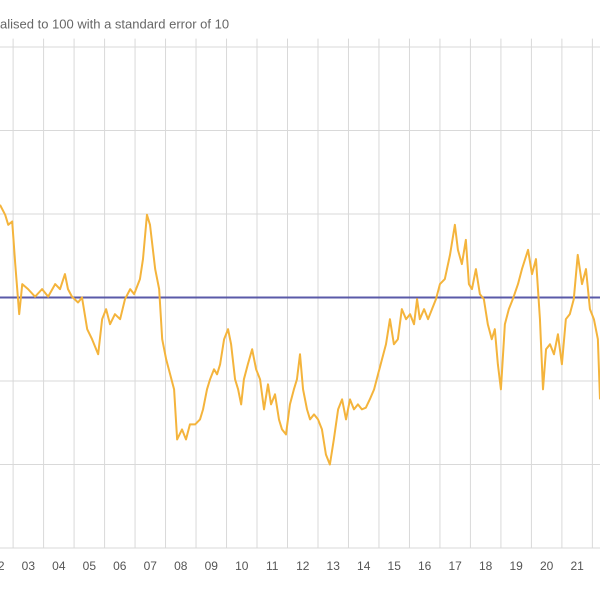  Describe the element at coordinates (29, 566) in the screenshot. I see `x-tick-label: 03` at that location.